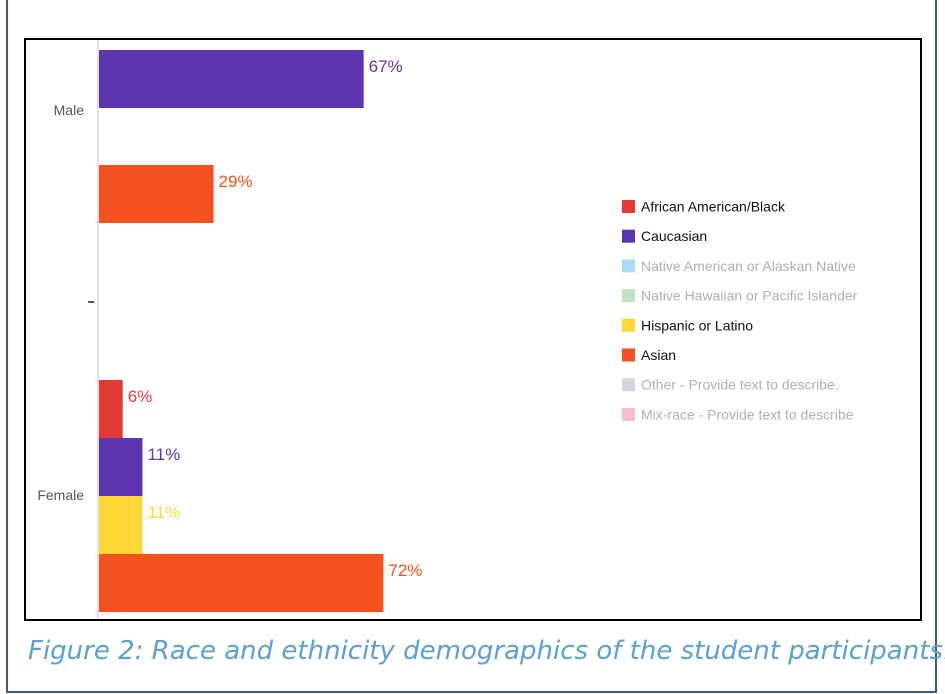 The image size is (945, 694). Describe the element at coordinates (697, 325) in the screenshot. I see `legend-label-hispanic-or-latino: Hispanic or Latino` at that location.